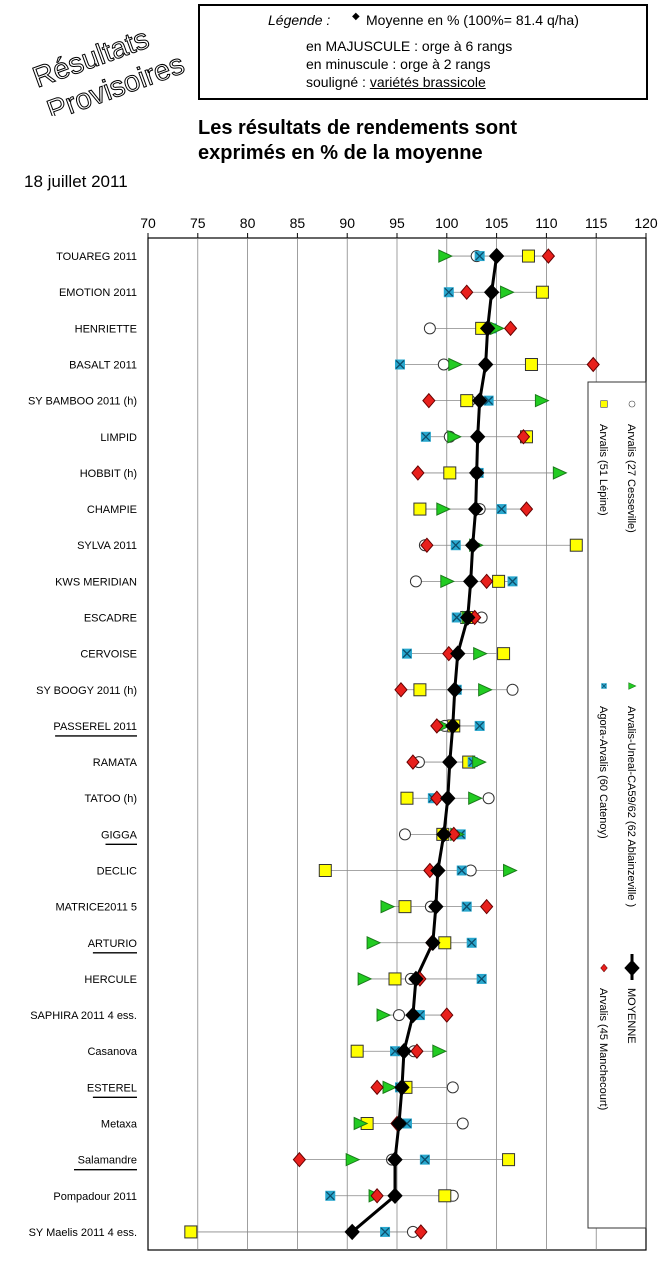 The image size is (669, 1274). What do you see at coordinates (107, 1161) in the screenshot?
I see `category-label: Salamandre` at bounding box center [107, 1161].